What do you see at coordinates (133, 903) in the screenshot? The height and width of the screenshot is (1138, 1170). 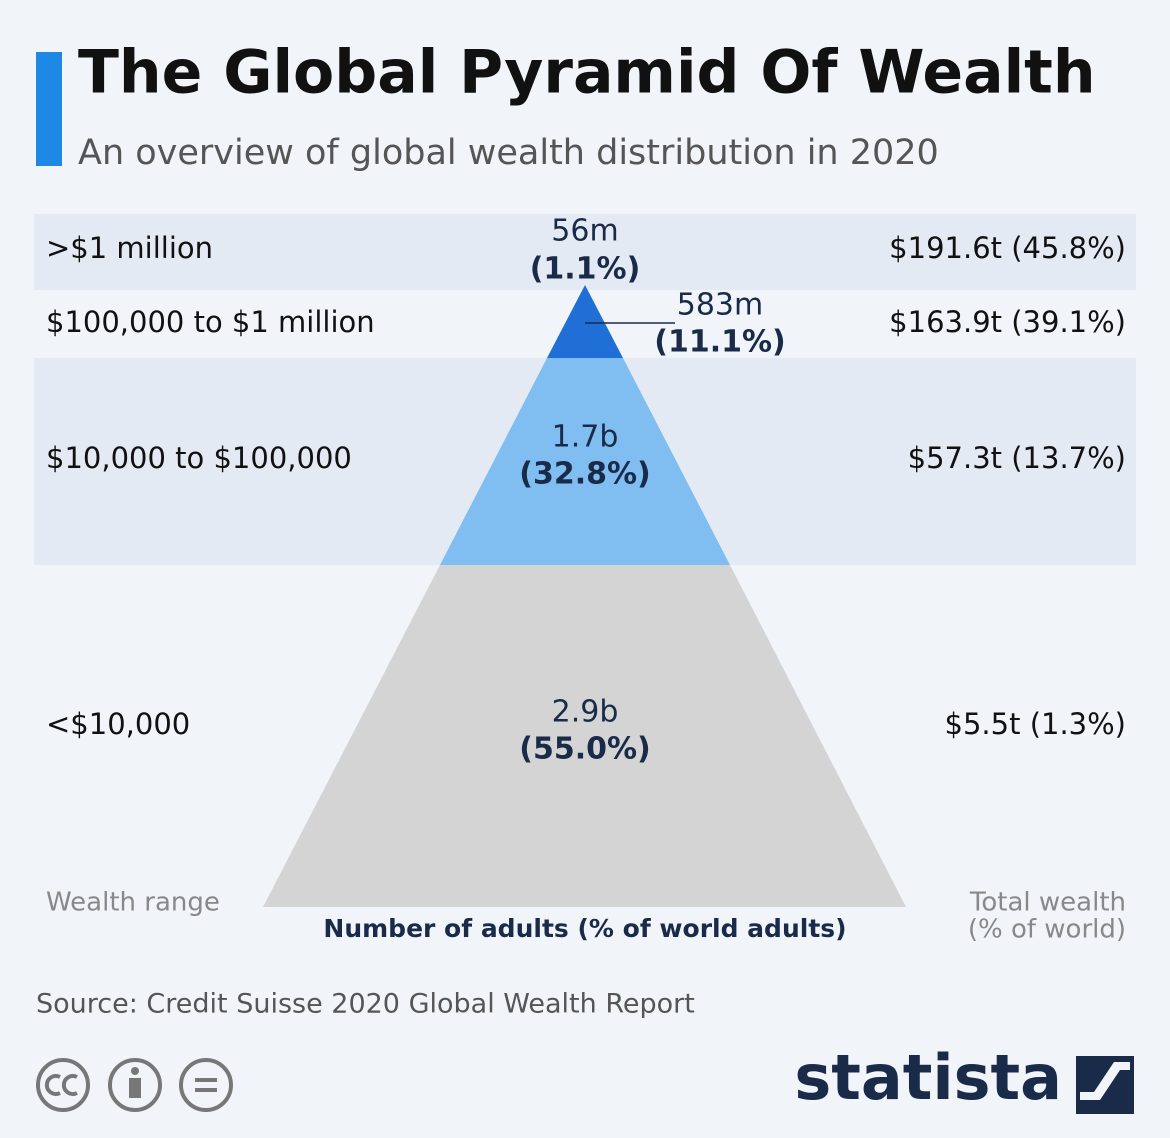 I see `left-axis-label: Wealth range` at bounding box center [133, 903].